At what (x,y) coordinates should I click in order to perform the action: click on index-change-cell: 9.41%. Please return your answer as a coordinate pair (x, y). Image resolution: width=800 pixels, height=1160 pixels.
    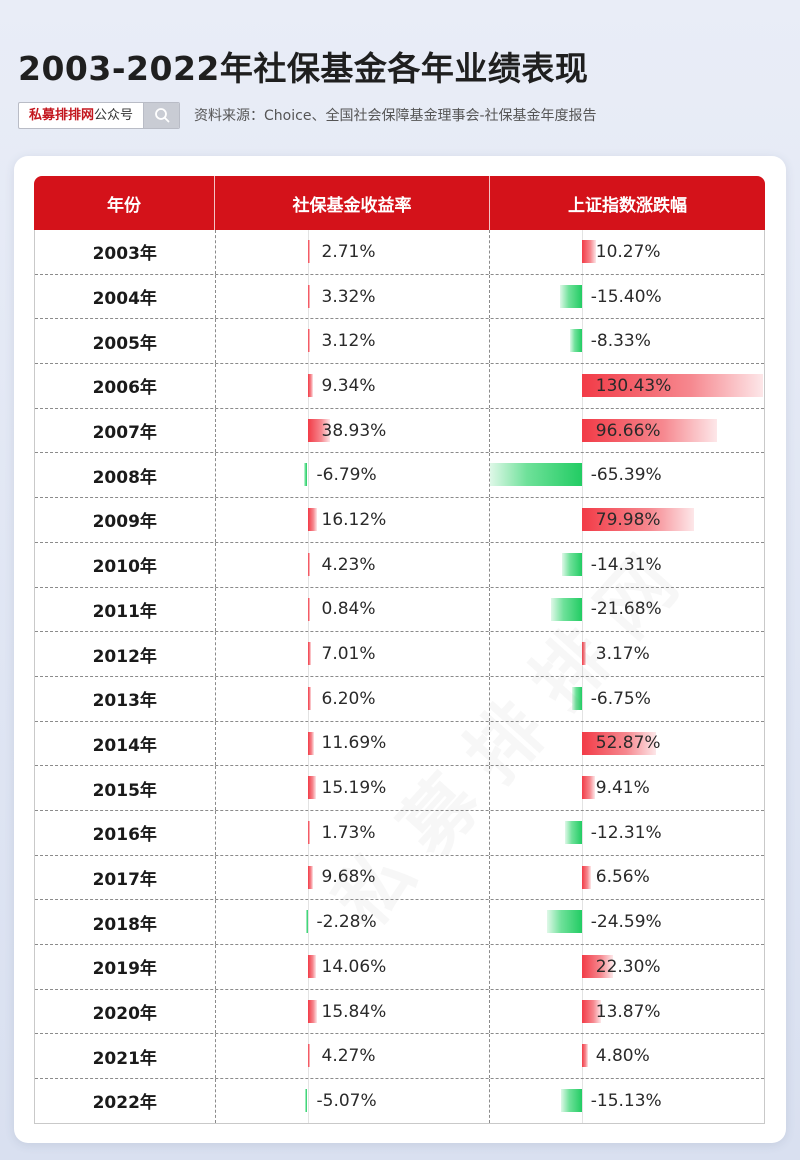
    Looking at the image, I should click on (627, 788).